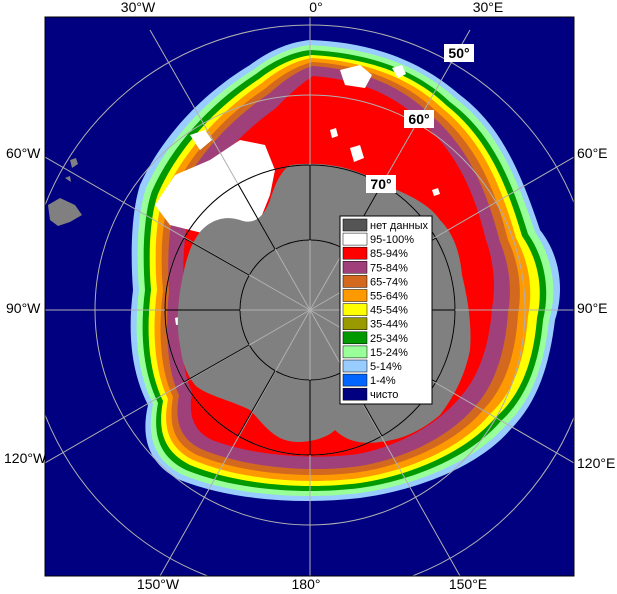 This screenshot has width=617, height=594. I want to click on lon-label-60e: 60°E, so click(592, 153).